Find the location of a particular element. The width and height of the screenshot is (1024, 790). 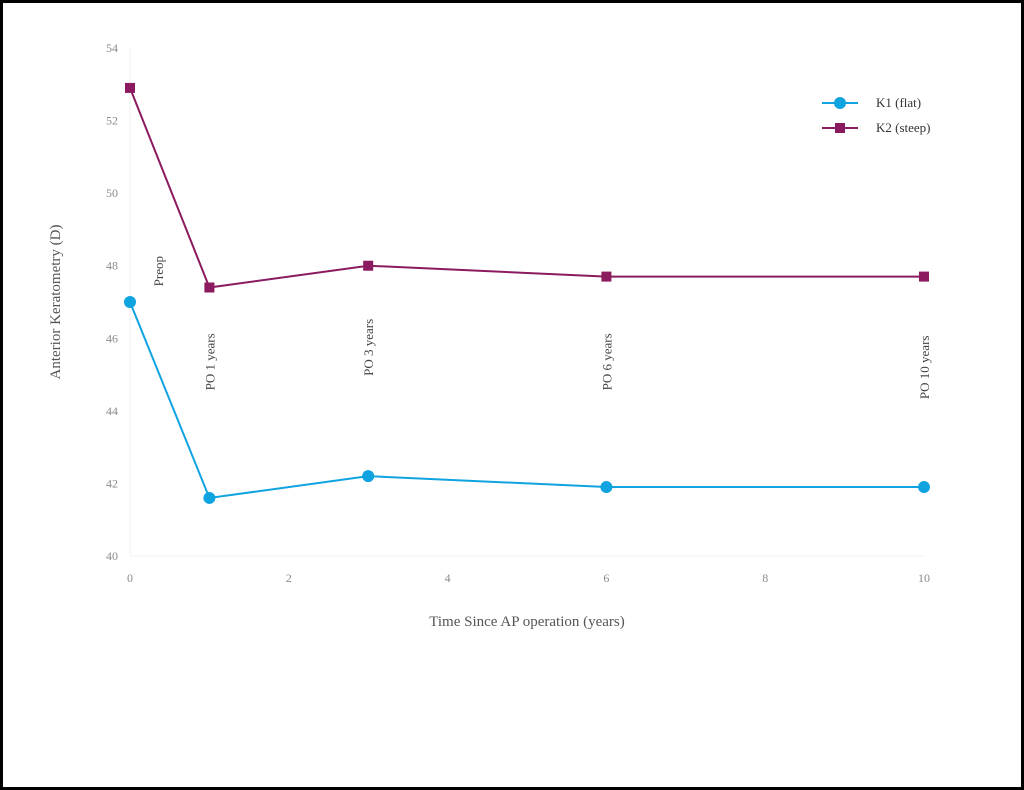

annotation-label: PO 1 years is located at coordinates (209, 361).